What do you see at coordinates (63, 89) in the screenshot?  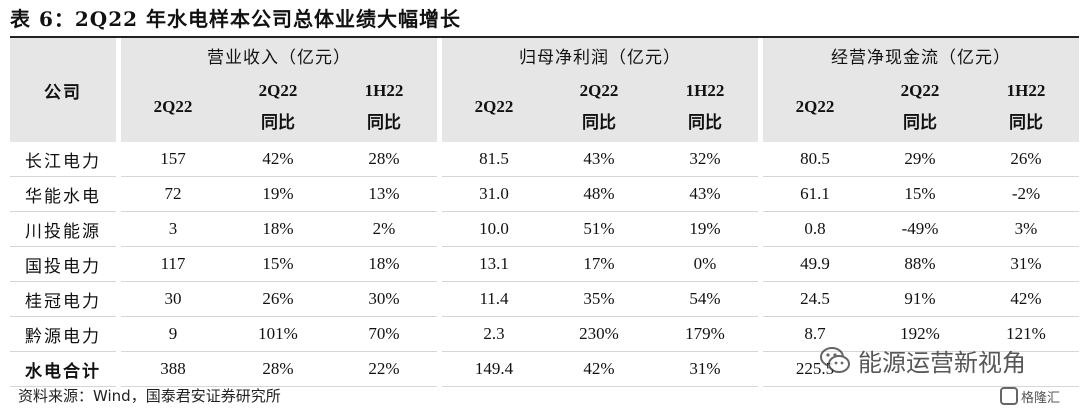 I see `company-header: 公司` at bounding box center [63, 89].